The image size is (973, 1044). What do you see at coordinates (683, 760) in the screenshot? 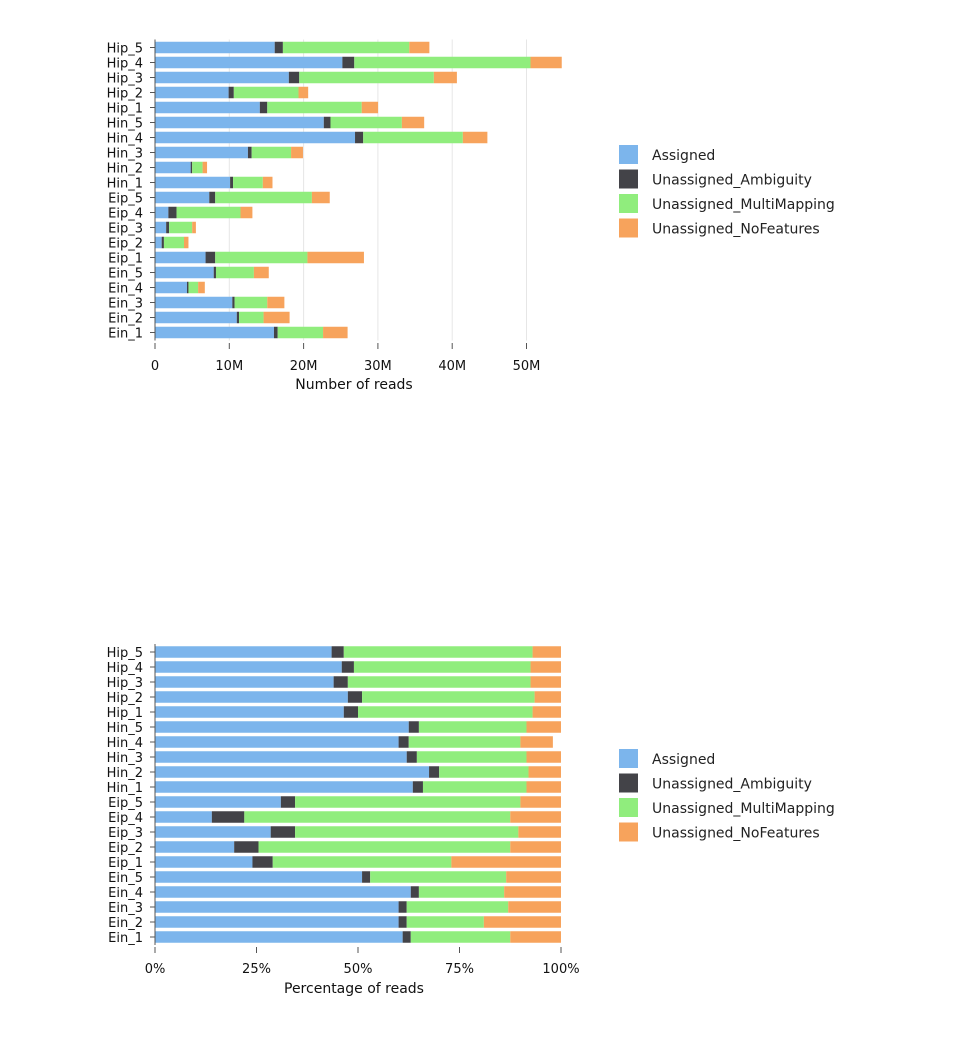
I see `legend-label: Assigned` at bounding box center [683, 760].